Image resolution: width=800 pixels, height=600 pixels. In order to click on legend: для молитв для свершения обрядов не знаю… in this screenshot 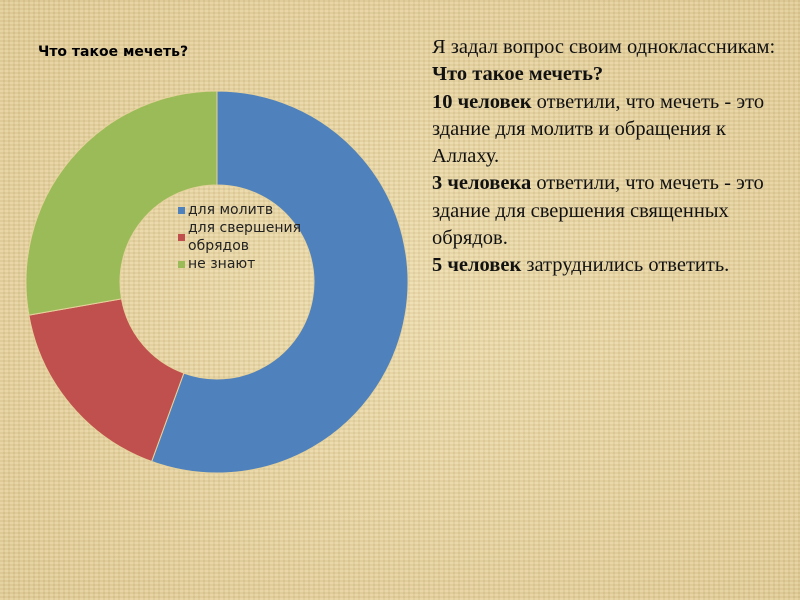, I will do `click(243, 237)`.